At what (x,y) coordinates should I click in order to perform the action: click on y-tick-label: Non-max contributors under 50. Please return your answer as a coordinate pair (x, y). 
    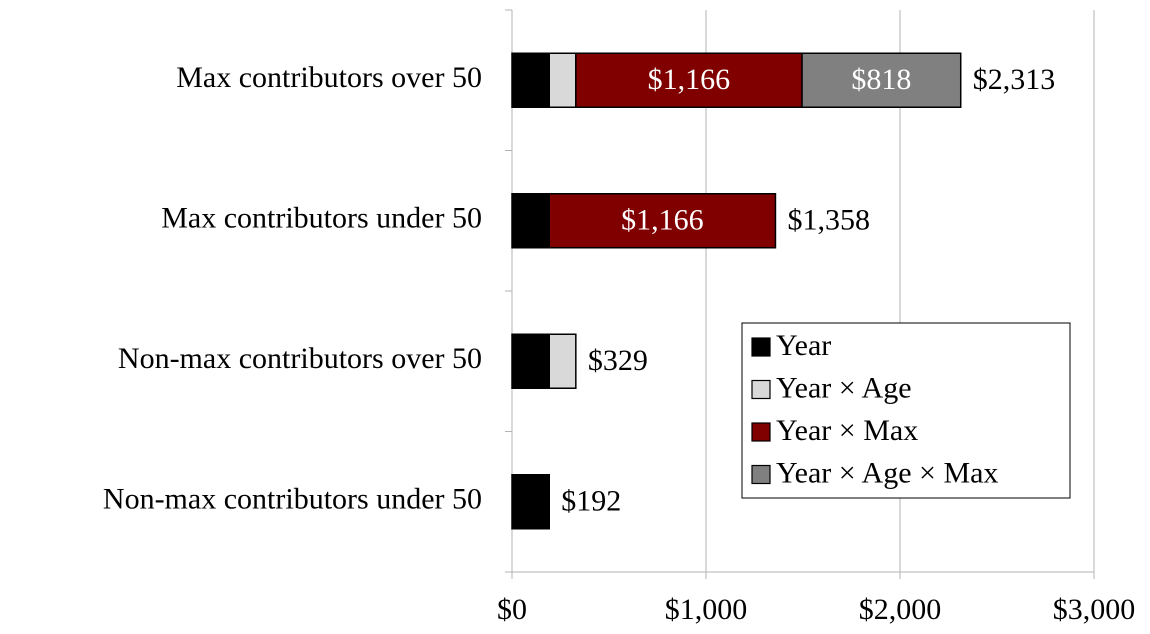
    Looking at the image, I should click on (292, 499).